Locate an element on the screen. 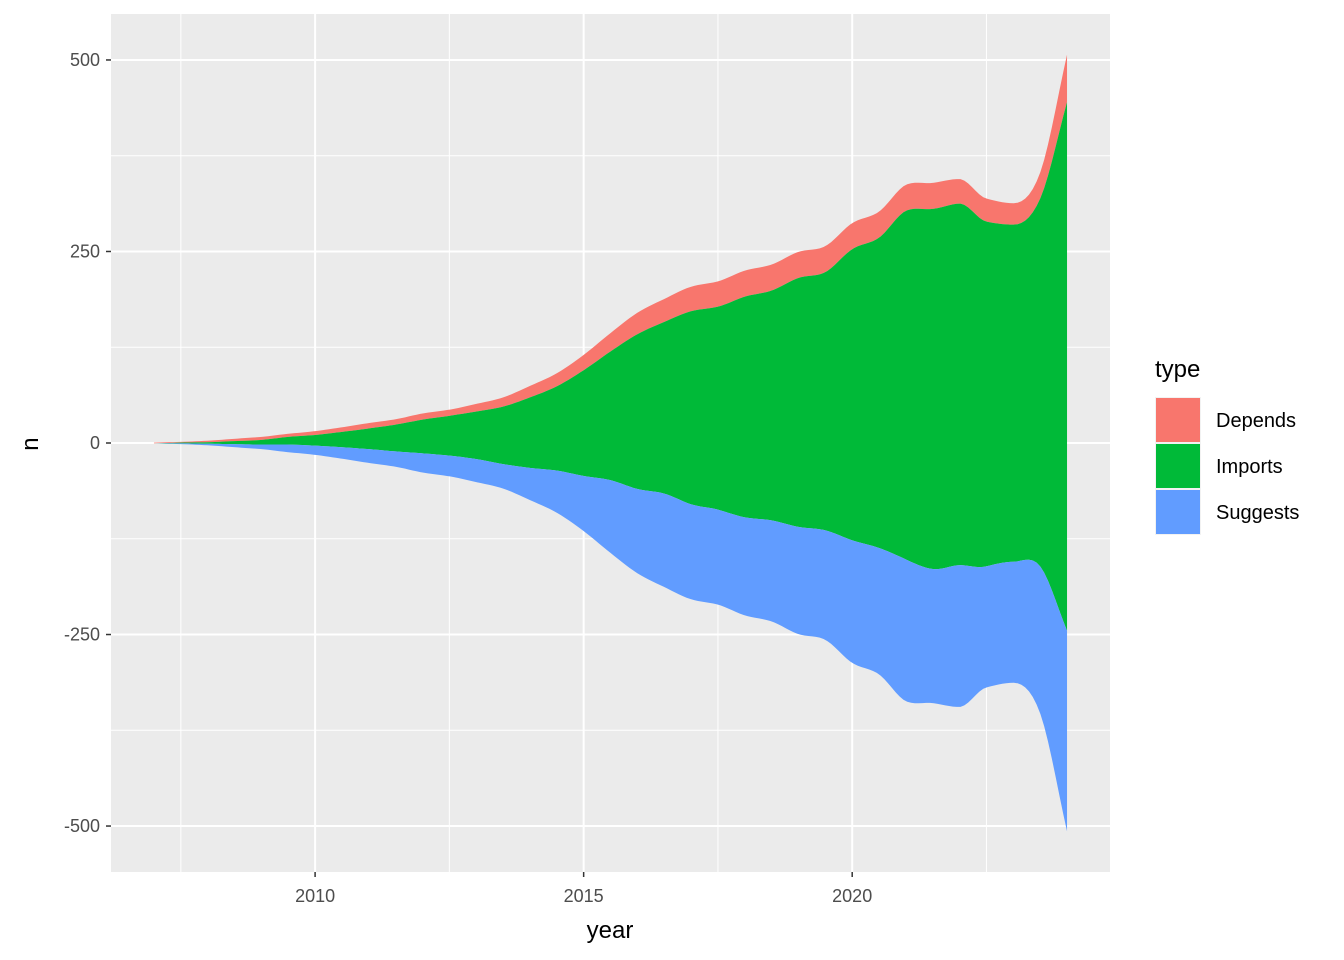 Image resolution: width=1344 pixels, height=960 pixels. y-axis: 500 250 0 -250 -500 is located at coordinates (87, 443).